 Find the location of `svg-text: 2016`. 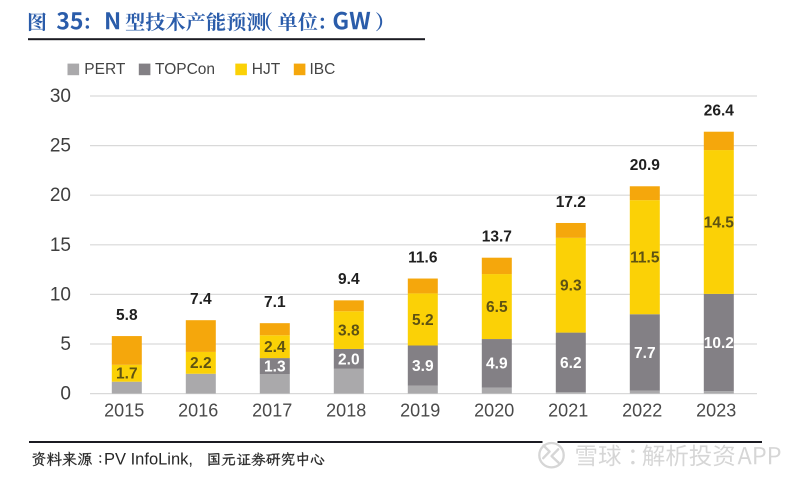

svg-text: 2016 is located at coordinates (198, 410).